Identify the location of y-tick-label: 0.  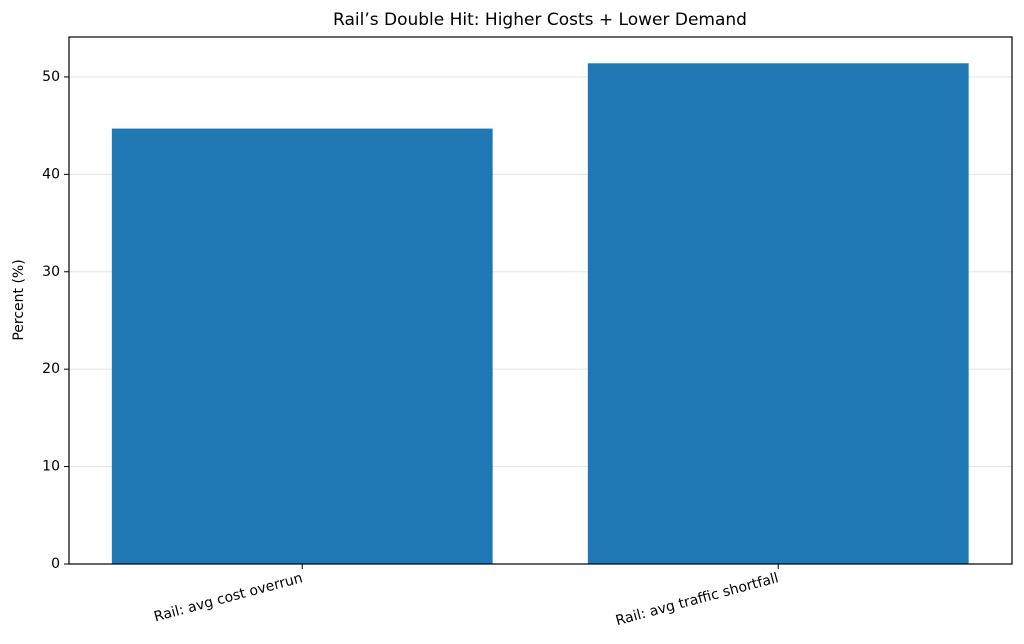
(55, 564).